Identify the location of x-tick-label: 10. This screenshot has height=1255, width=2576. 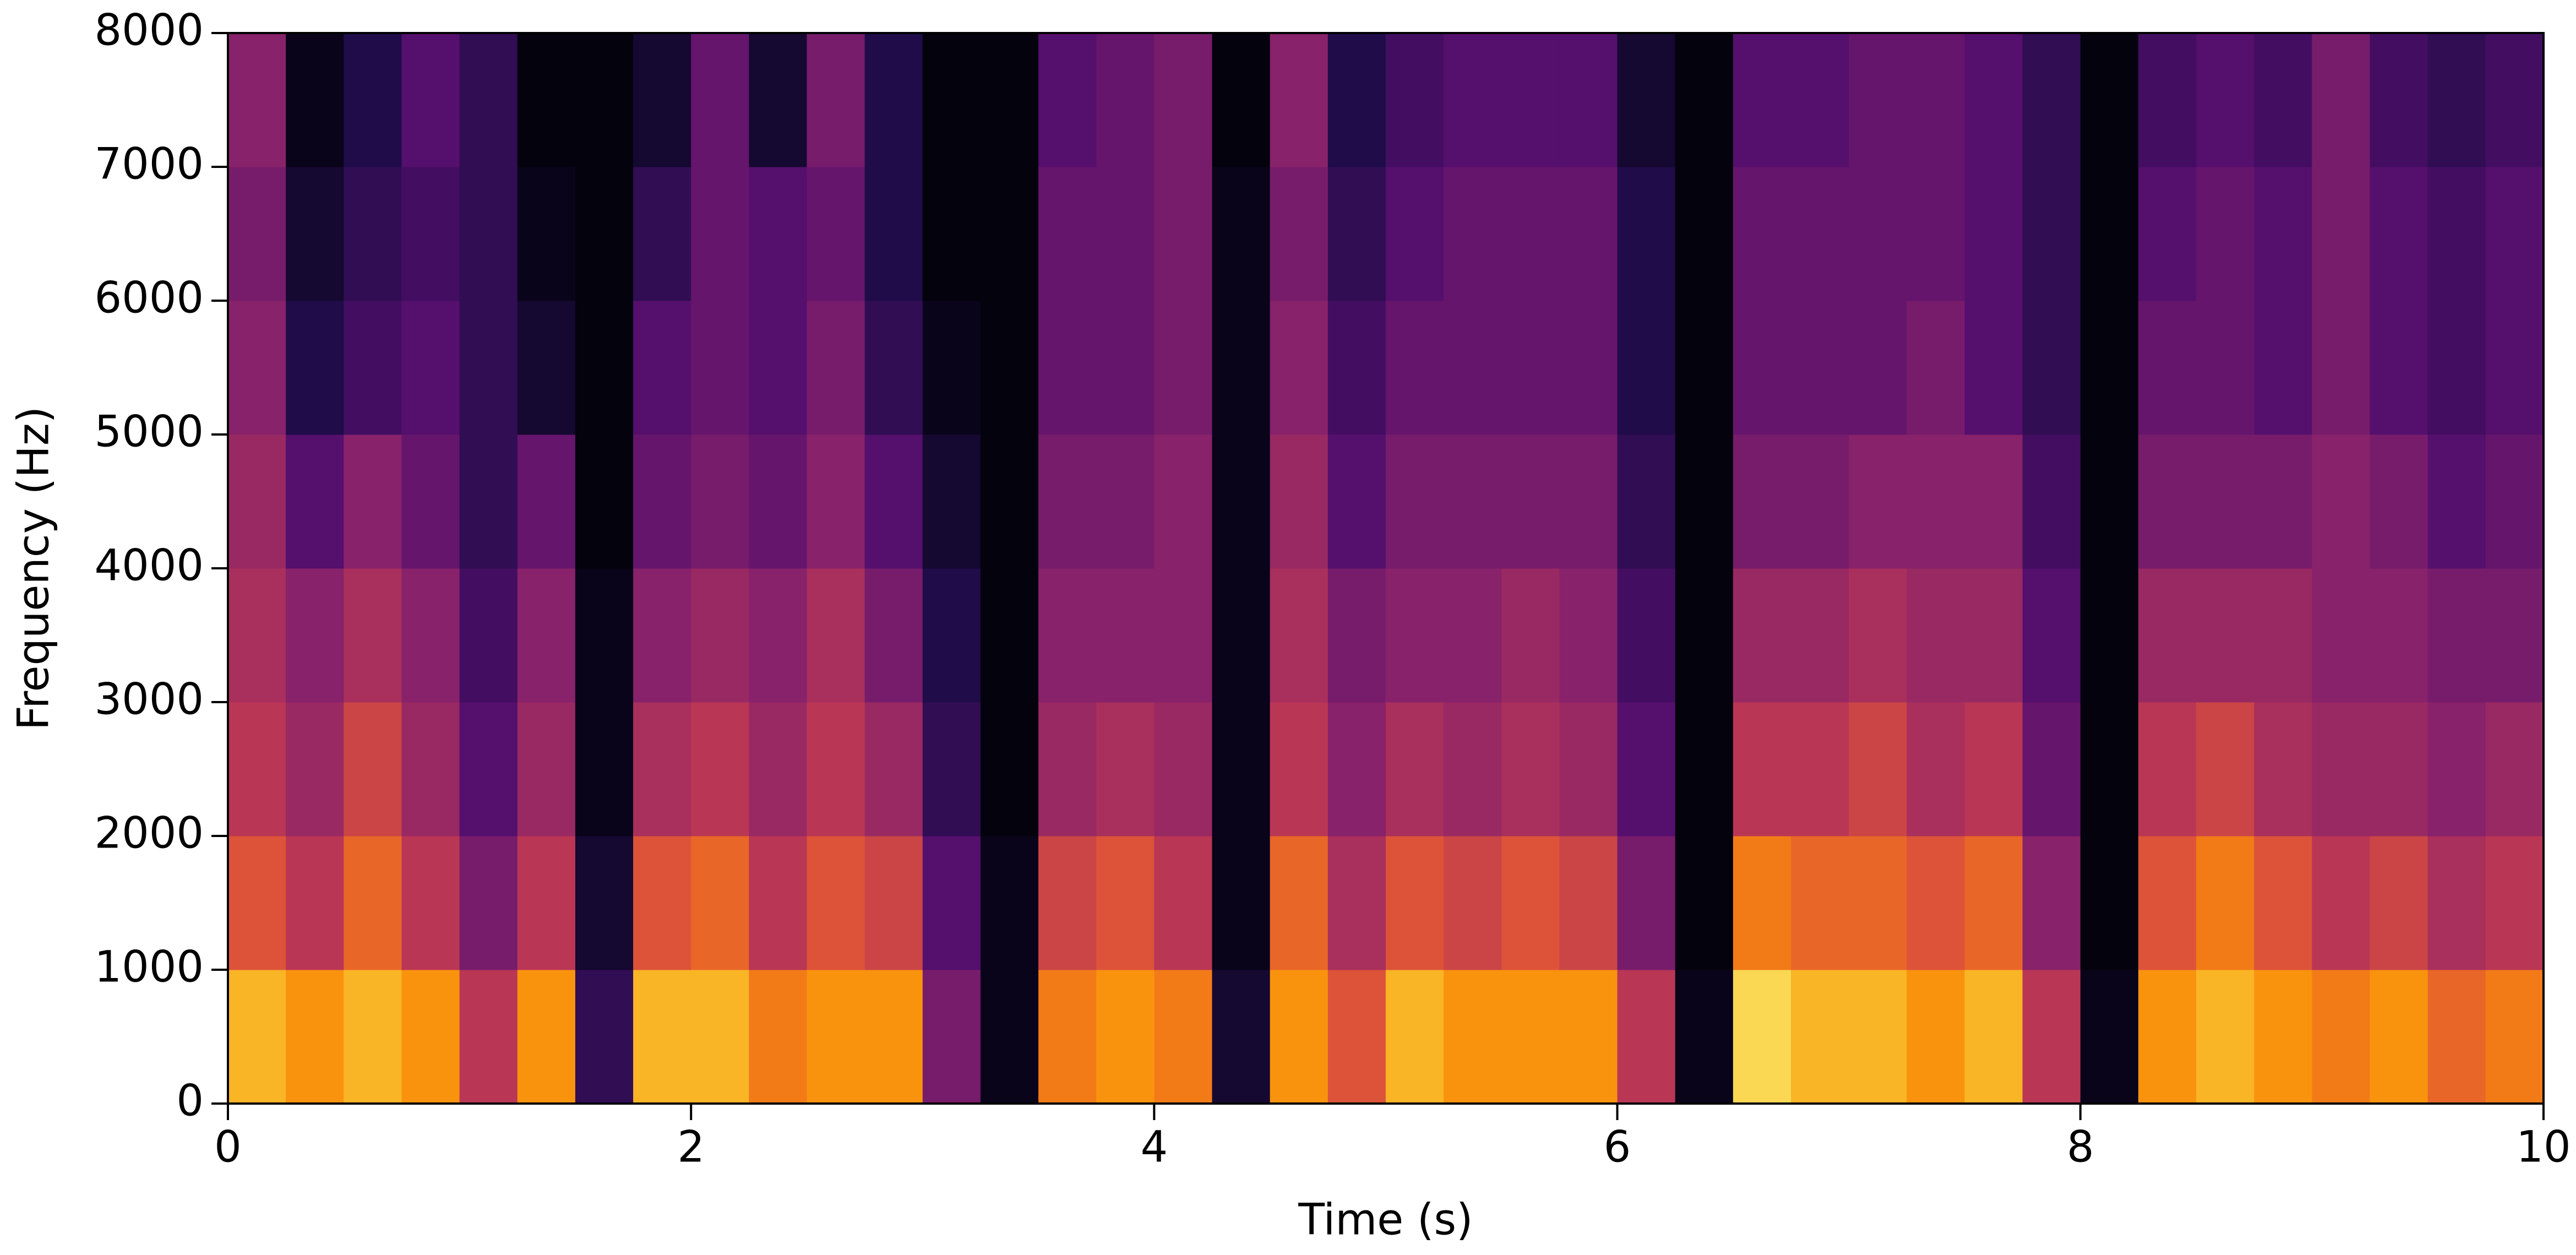
(2543, 1147).